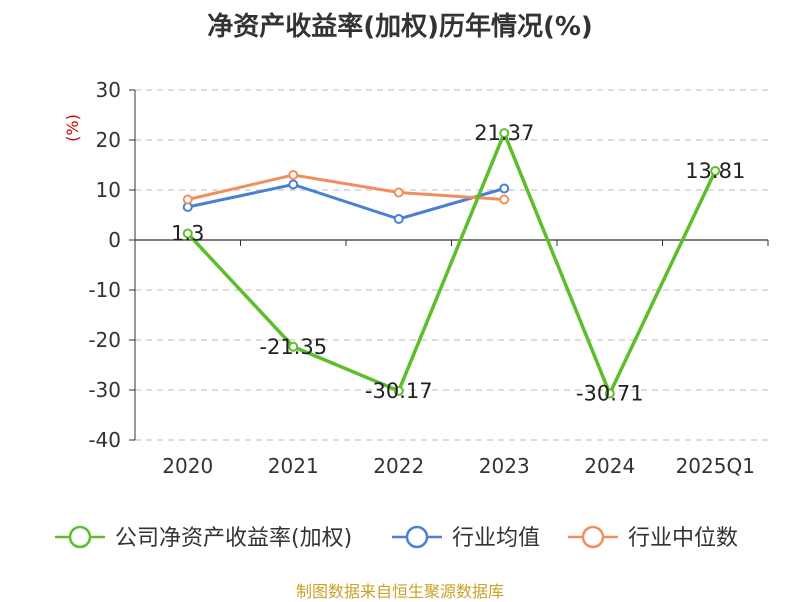 Image resolution: width=800 pixels, height=602 pixels. I want to click on legend-marker-industry_avg, so click(417, 537).